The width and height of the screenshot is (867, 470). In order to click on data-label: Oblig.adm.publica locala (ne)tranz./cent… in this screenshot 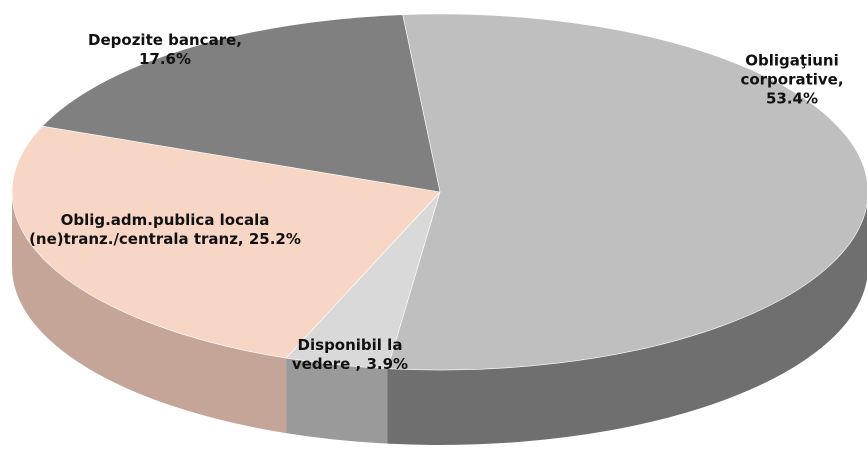, I will do `click(165, 229)`.